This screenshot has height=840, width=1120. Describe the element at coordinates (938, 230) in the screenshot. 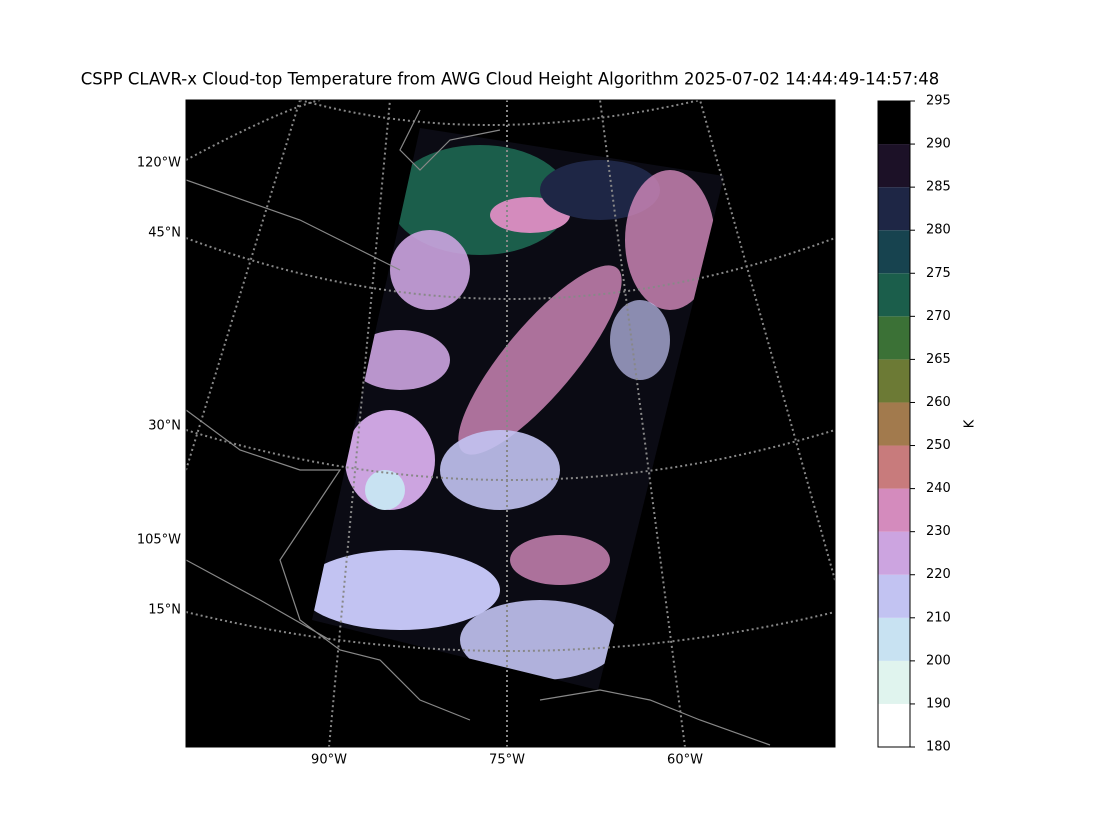

I see `colorbar-tick-label: 280` at that location.